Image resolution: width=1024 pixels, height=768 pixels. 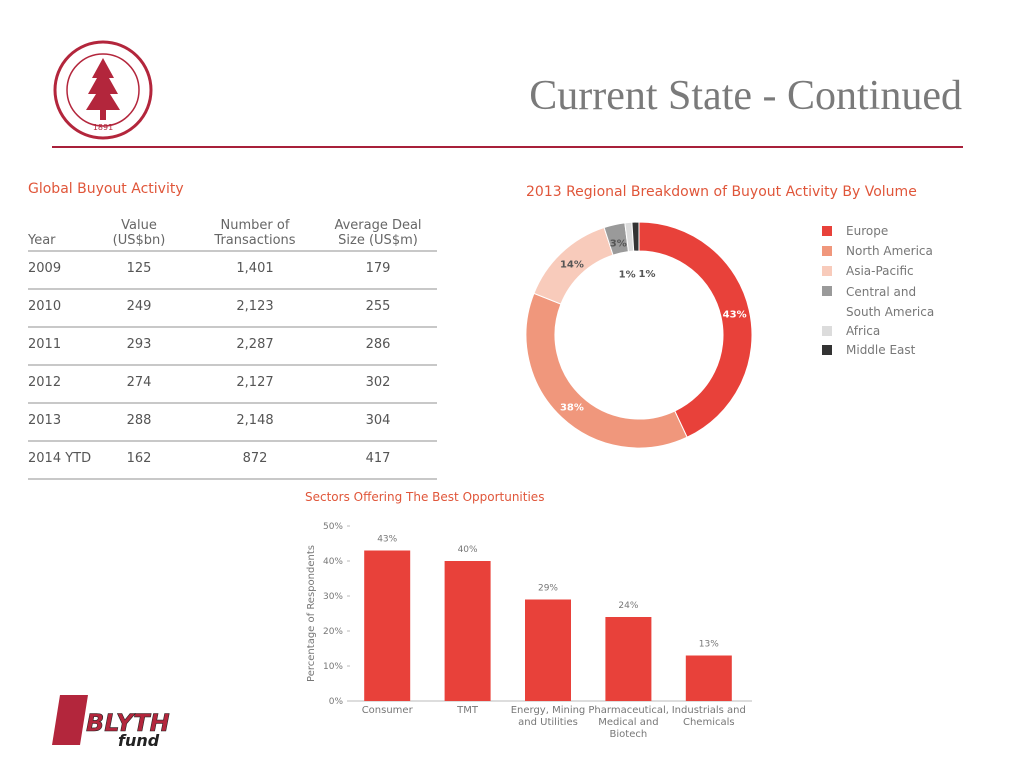 I want to click on table-cell: 2012, so click(x=45, y=382).